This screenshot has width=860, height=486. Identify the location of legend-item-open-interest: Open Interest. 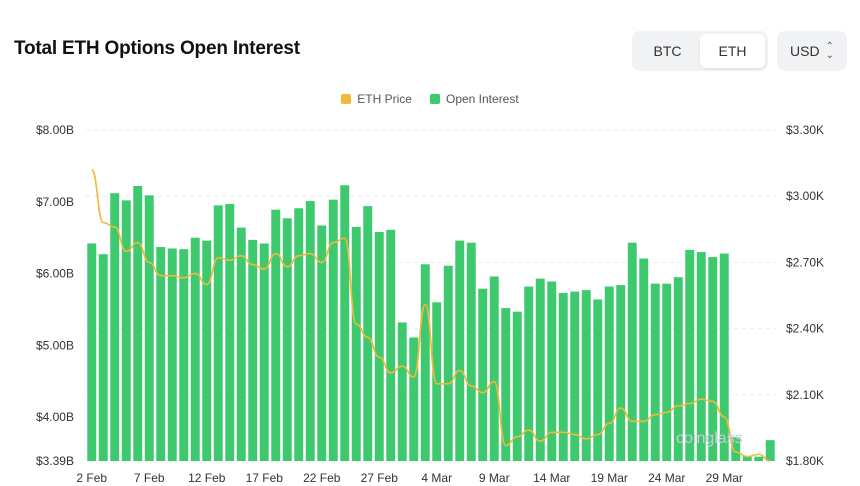
(474, 99).